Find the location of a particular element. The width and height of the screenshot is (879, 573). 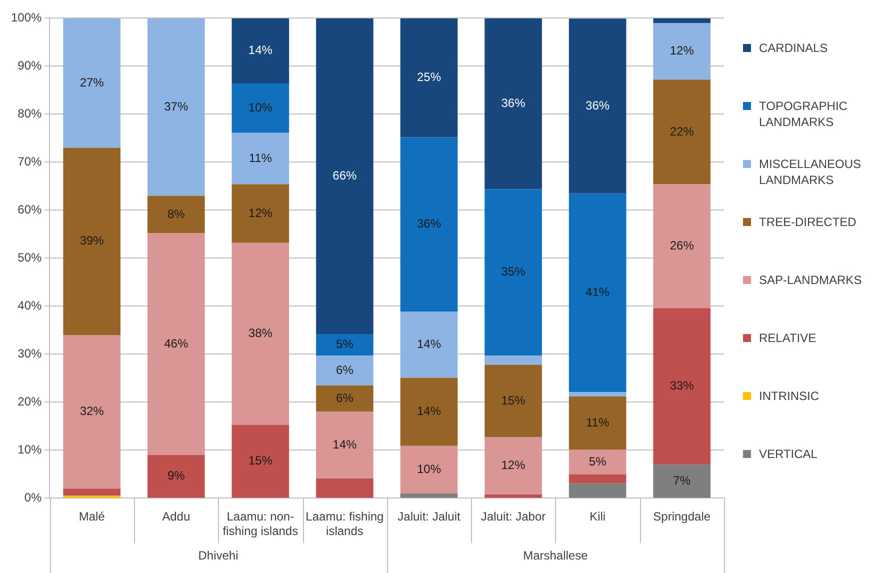

legend-label: TOPOGRAPHIC LANDMARKS is located at coordinates (803, 114).